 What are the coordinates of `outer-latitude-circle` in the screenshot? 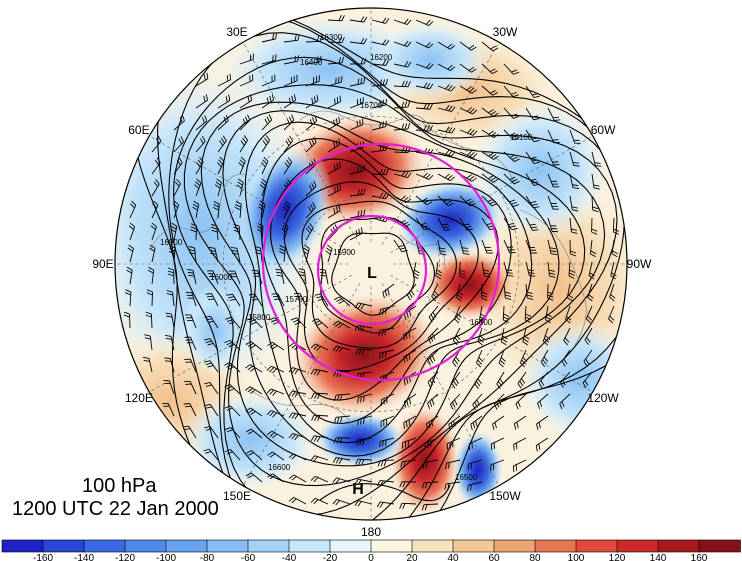 It's located at (381, 262).